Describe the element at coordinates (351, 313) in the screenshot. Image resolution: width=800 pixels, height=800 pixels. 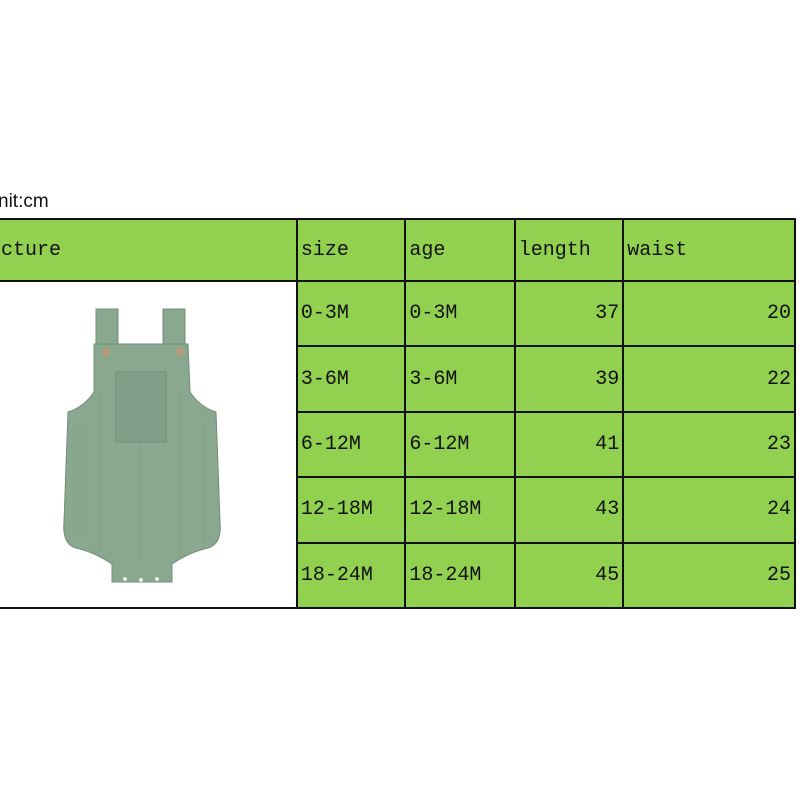
I see `size-cell: 0-3M` at that location.